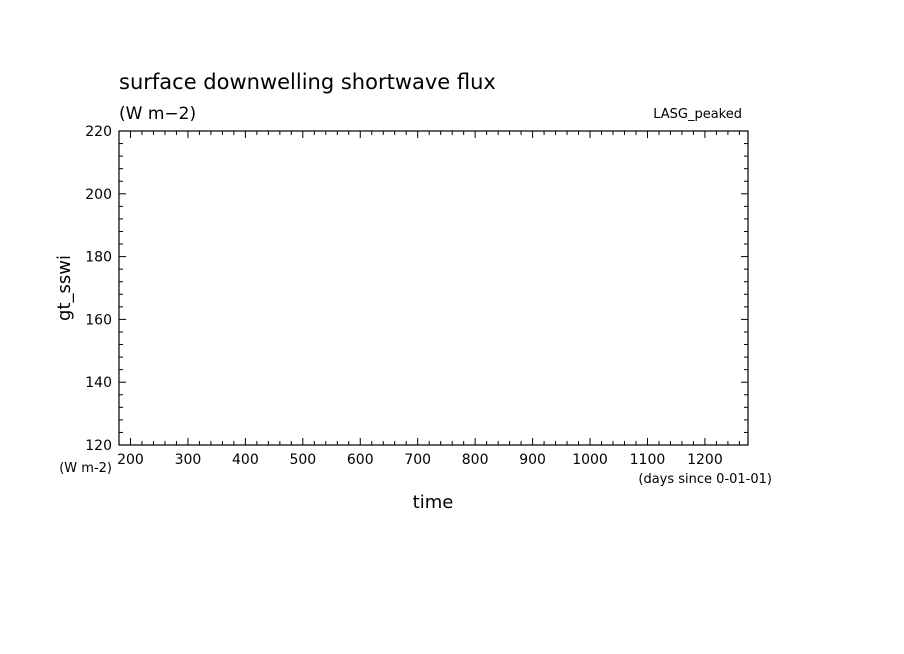 The image size is (904, 654). What do you see at coordinates (85, 468) in the screenshot?
I see `y-axis-units: (W m-2)` at bounding box center [85, 468].